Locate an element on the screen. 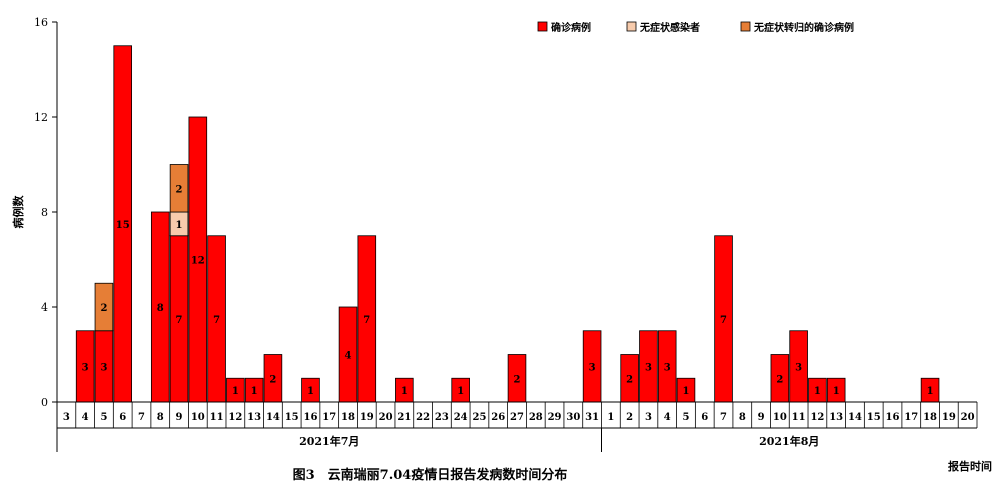 This screenshot has width=1000, height=500. x-tick-label: 23 is located at coordinates (442, 417).